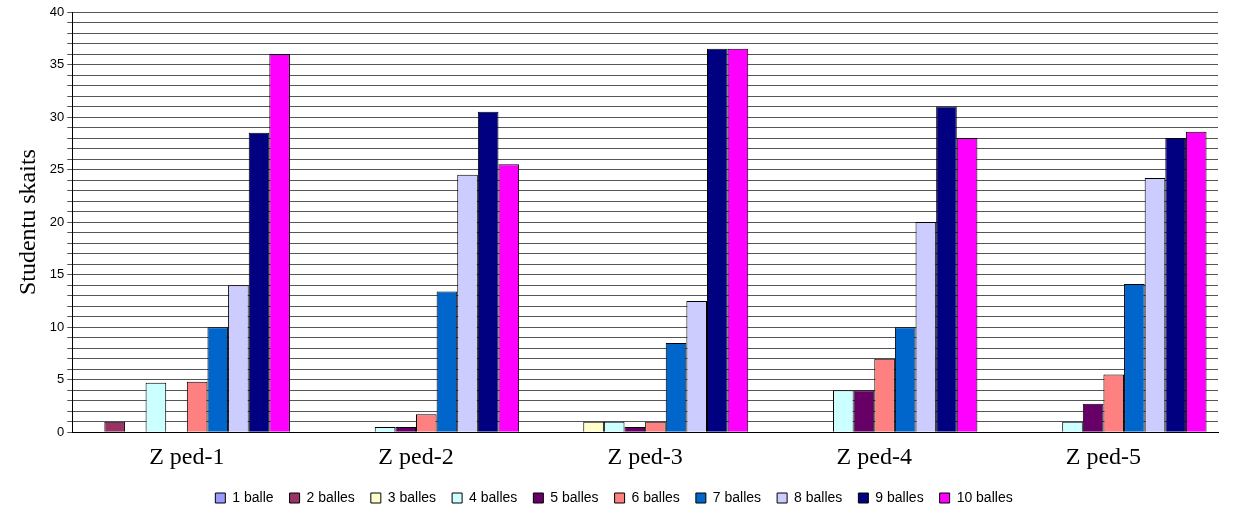 Image resolution: width=1233 pixels, height=517 pixels. Describe the element at coordinates (493, 496) in the screenshot. I see `legend-label: 4 balles` at that location.